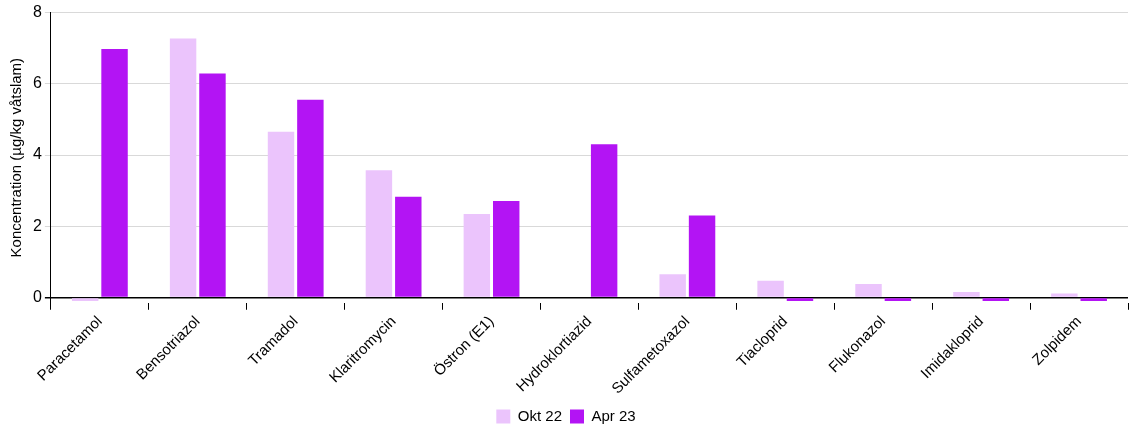 The image size is (1140, 434). What do you see at coordinates (613, 415) in the screenshot?
I see `legend-label: Apr 23` at bounding box center [613, 415].